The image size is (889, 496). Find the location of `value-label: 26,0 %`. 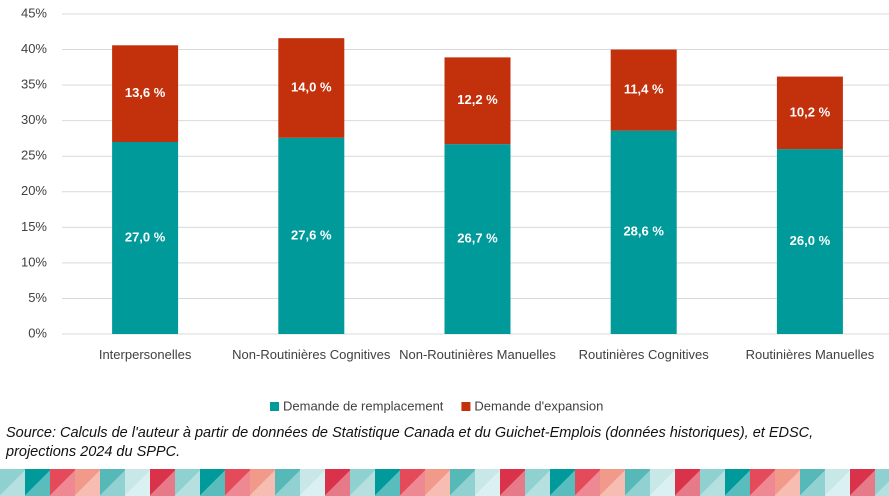

value-label: 26,0 % is located at coordinates (810, 240).